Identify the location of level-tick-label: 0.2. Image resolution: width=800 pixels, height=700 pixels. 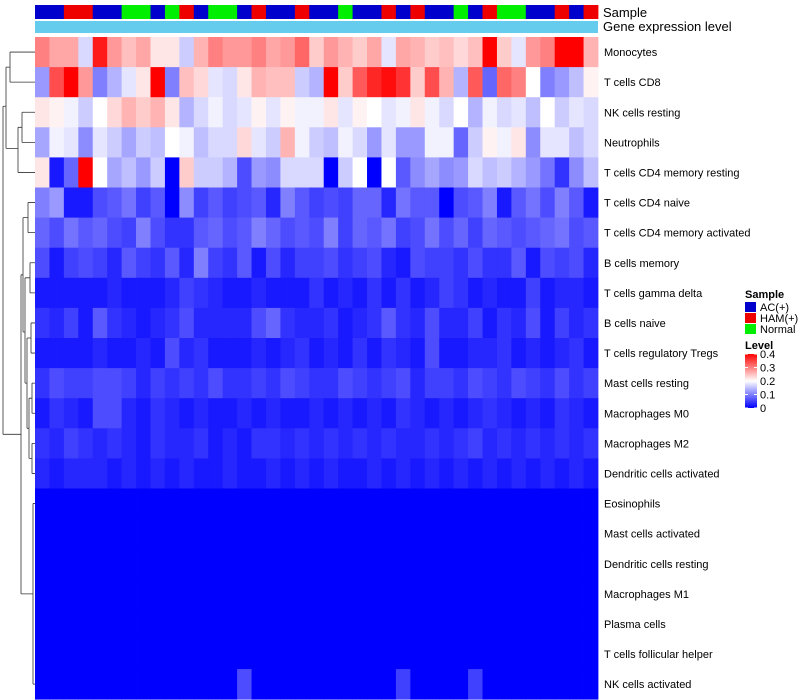
(767, 382).